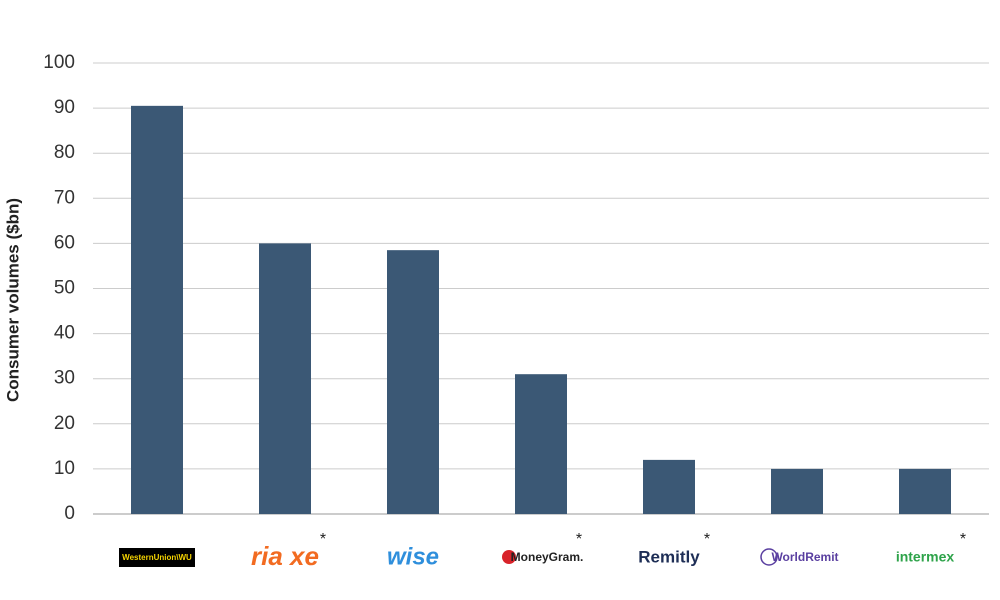 The width and height of the screenshot is (1000, 600). What do you see at coordinates (64, 242) in the screenshot?
I see `y-tick-label: 60` at bounding box center [64, 242].